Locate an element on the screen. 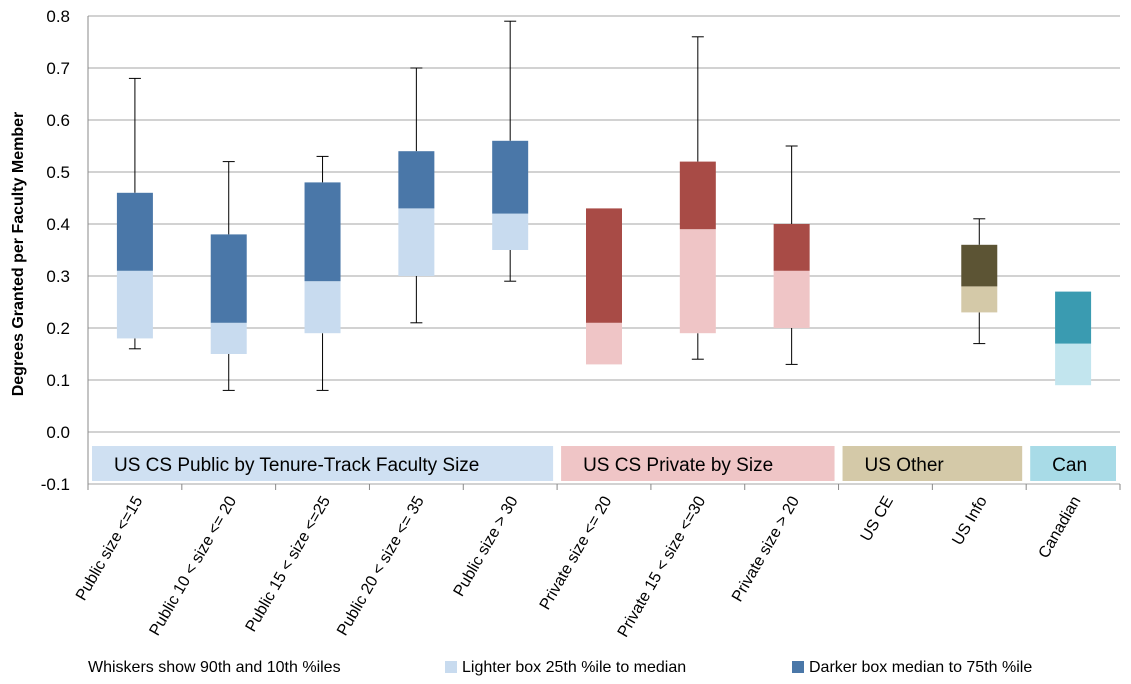  y-tick-label: 0.8 is located at coordinates (58, 16).